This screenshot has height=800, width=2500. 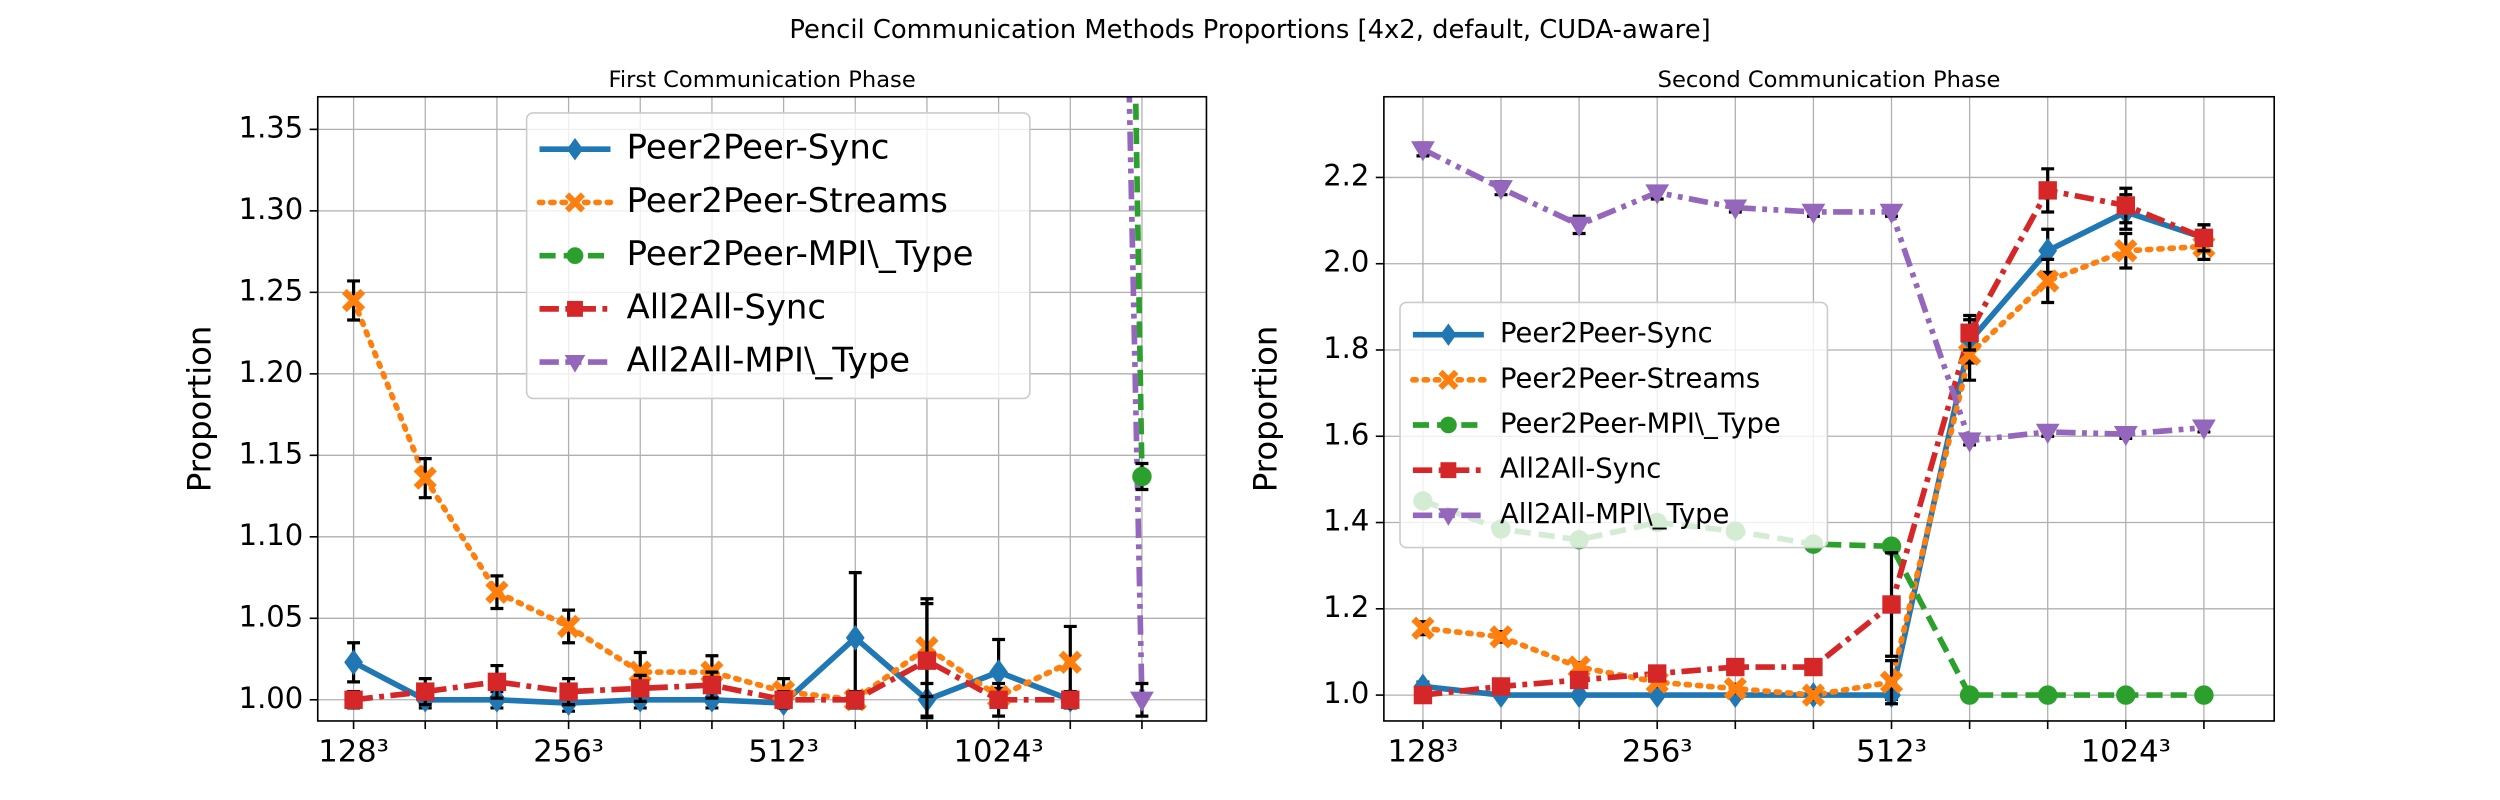 What do you see at coordinates (1346, 521) in the screenshot?
I see `y-tick-label: 1.4` at bounding box center [1346, 521].